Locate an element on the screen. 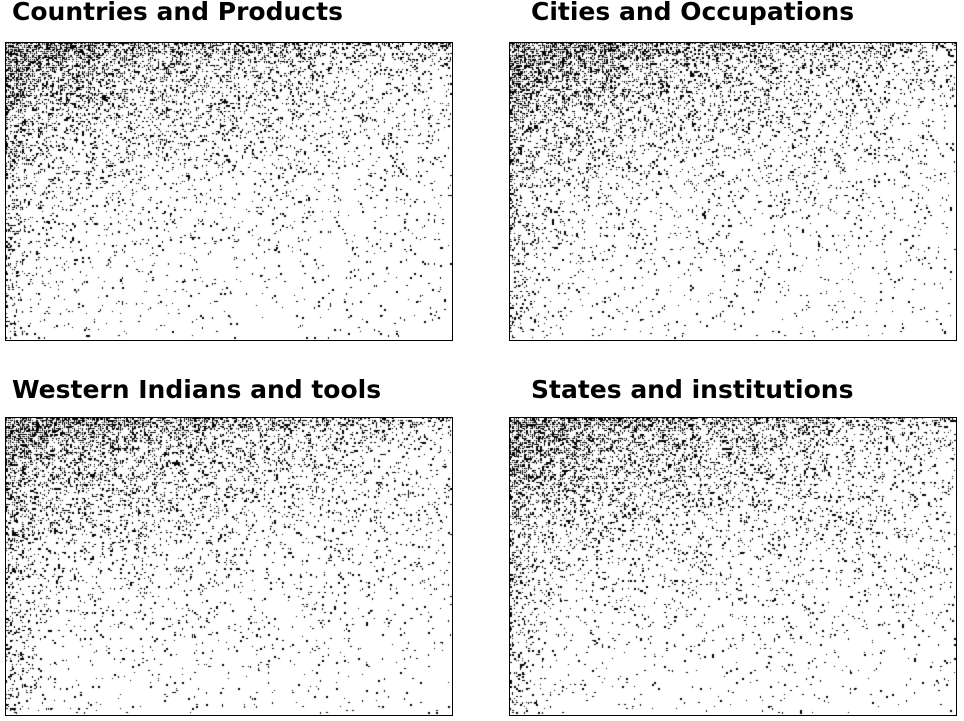 This screenshot has height=721, width=964. chart-title: Countries and Products is located at coordinates (177, 13).